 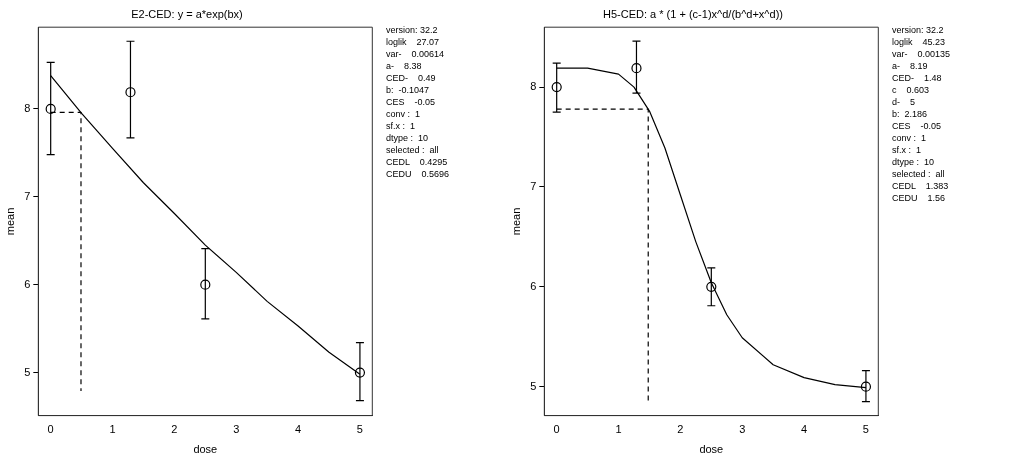 I want to click on text: d- 5, so click(x=904, y=102).